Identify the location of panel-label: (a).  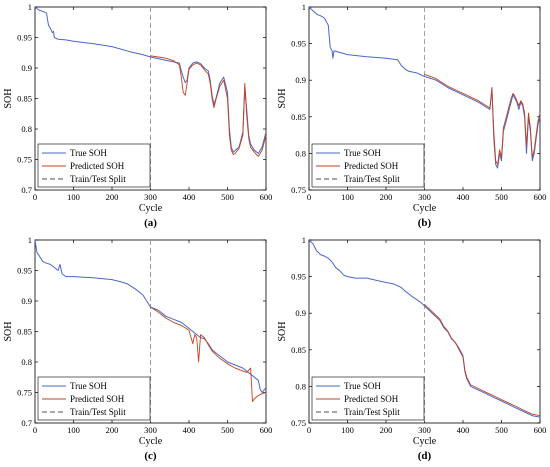
(150, 223).